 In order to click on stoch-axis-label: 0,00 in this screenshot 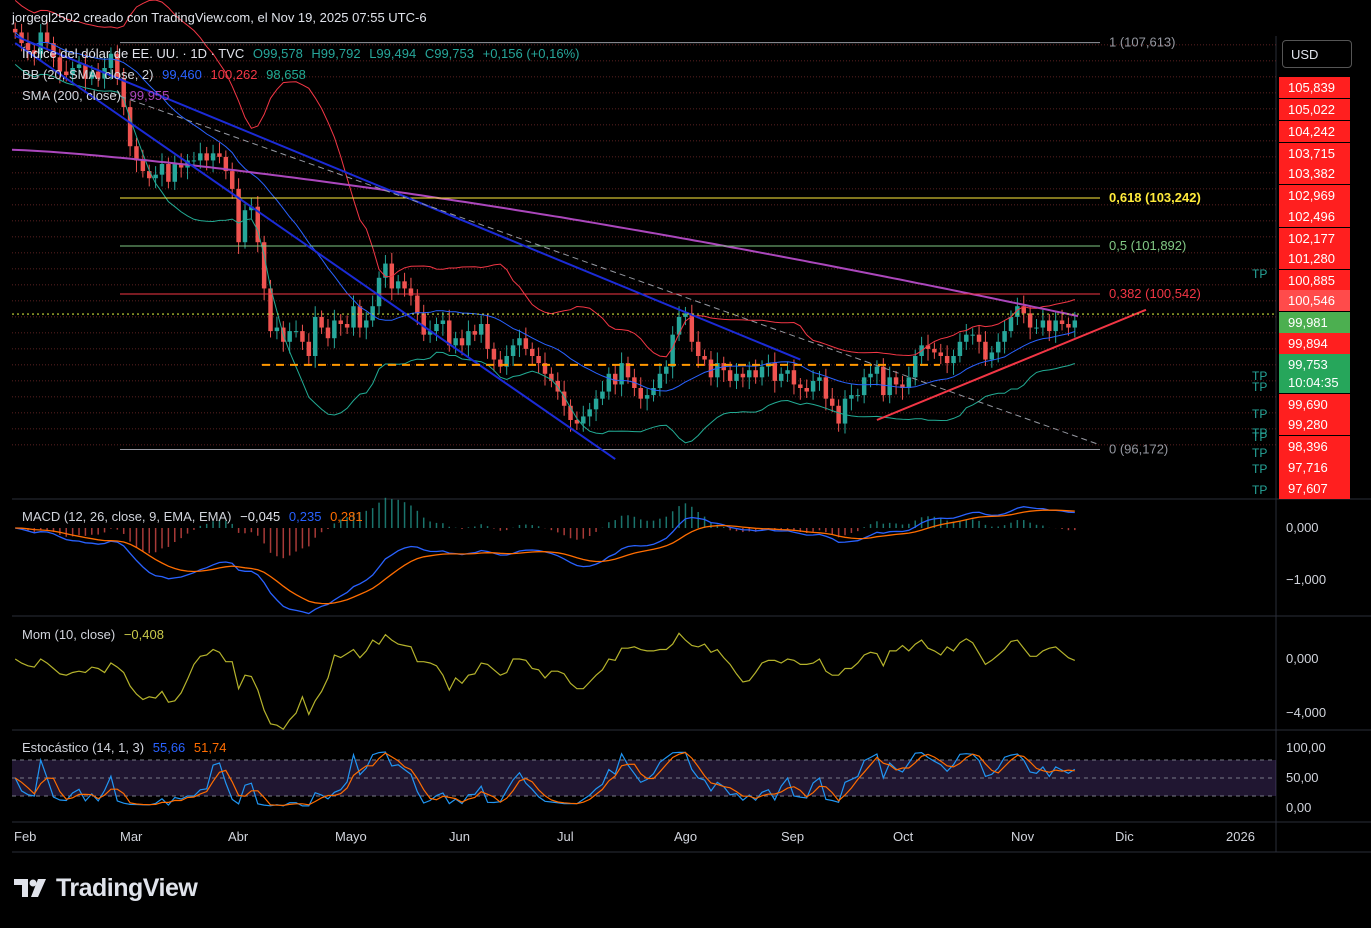, I will do `click(1298, 807)`.